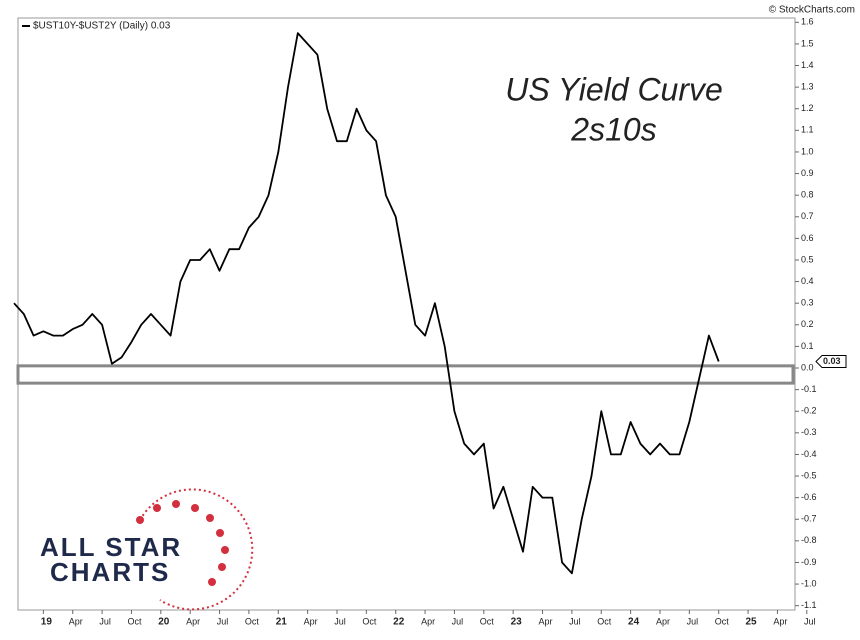  I want to click on y-tick-label: 1.4, so click(807, 65).